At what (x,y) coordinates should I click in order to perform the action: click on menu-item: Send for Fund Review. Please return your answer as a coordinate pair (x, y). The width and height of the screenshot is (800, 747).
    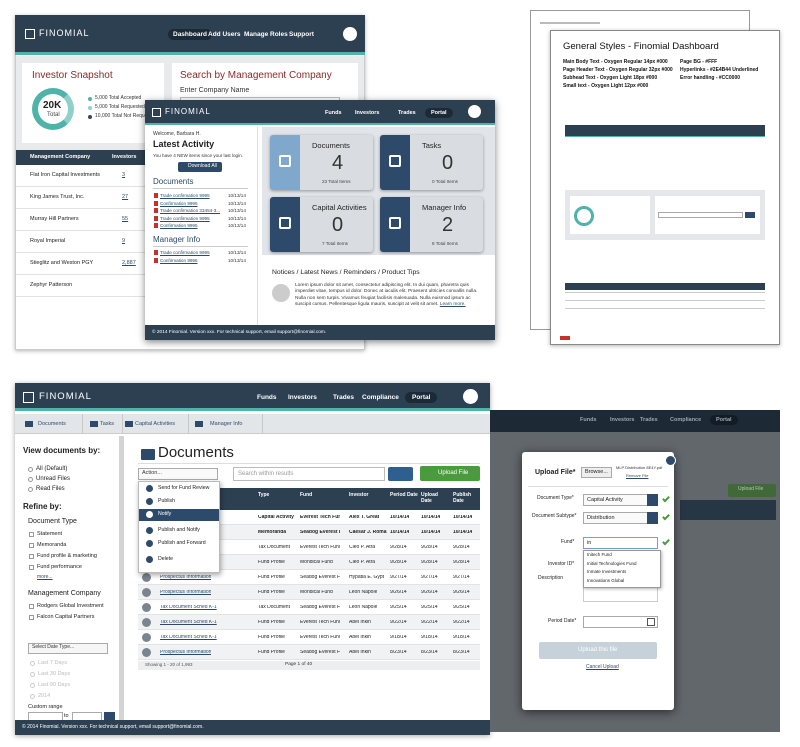
    Looking at the image, I should click on (184, 488).